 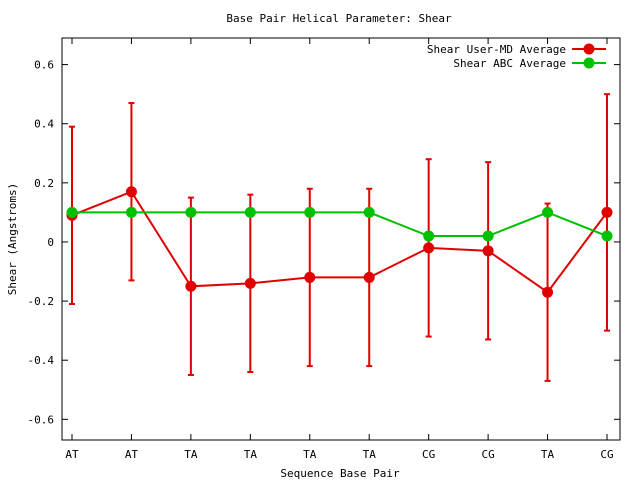 I want to click on legend-label-0: Shear User-MD Average, so click(x=496, y=49).